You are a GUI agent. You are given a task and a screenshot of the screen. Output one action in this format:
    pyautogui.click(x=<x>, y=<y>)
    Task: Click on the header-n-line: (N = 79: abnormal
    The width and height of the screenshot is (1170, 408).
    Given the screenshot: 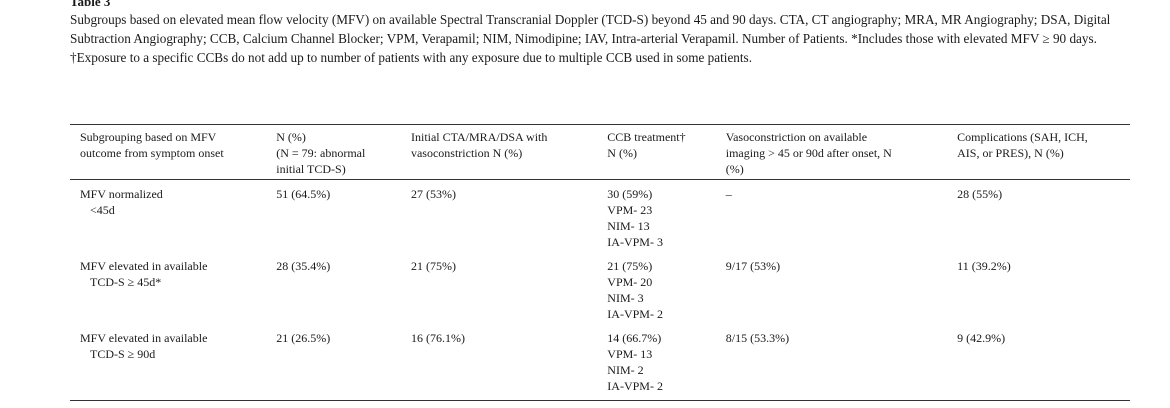 What is the action you would take?
    pyautogui.click(x=321, y=153)
    